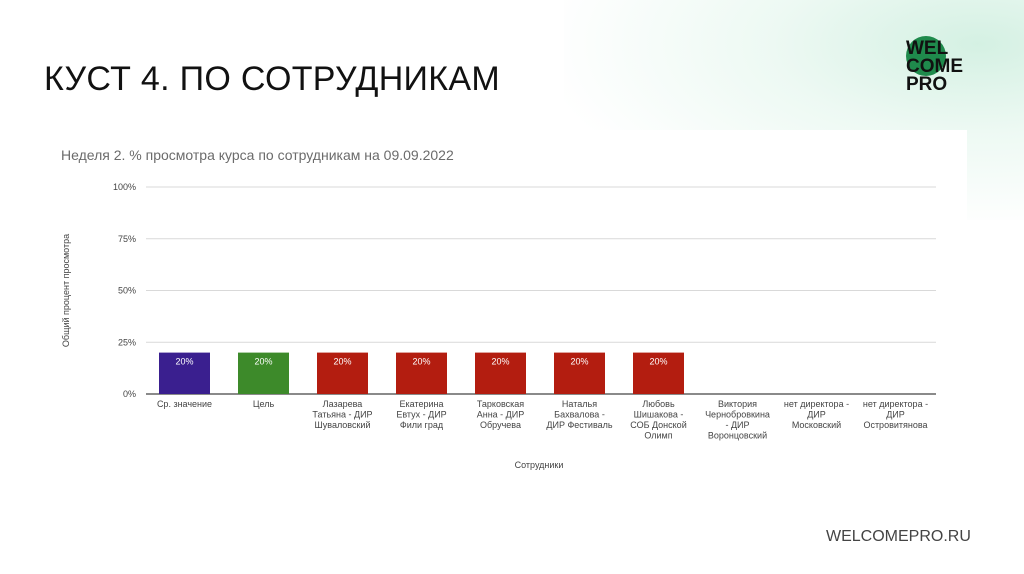 This screenshot has width=1024, height=574. What do you see at coordinates (66, 290) in the screenshot?
I see `y-axis-label: Общий процент просмотра` at bounding box center [66, 290].